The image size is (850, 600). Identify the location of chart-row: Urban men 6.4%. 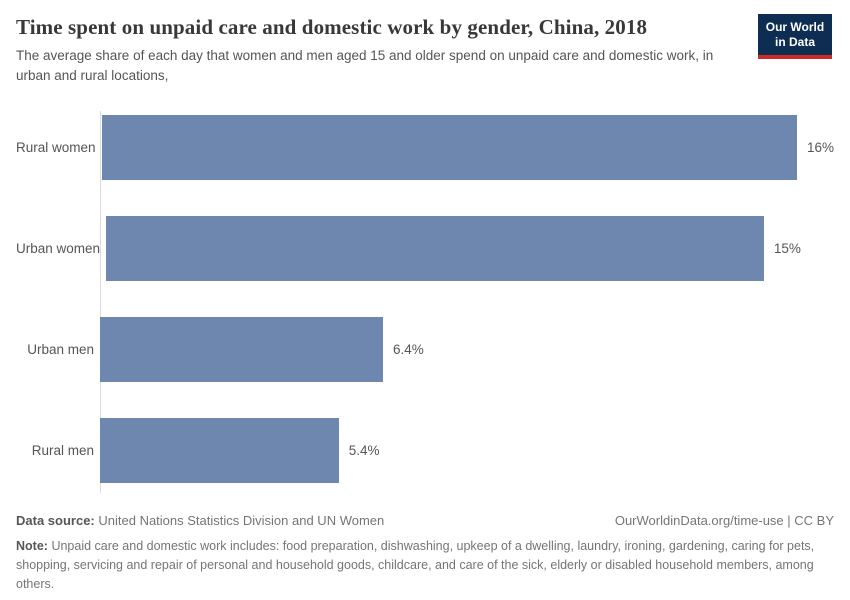
(425, 350).